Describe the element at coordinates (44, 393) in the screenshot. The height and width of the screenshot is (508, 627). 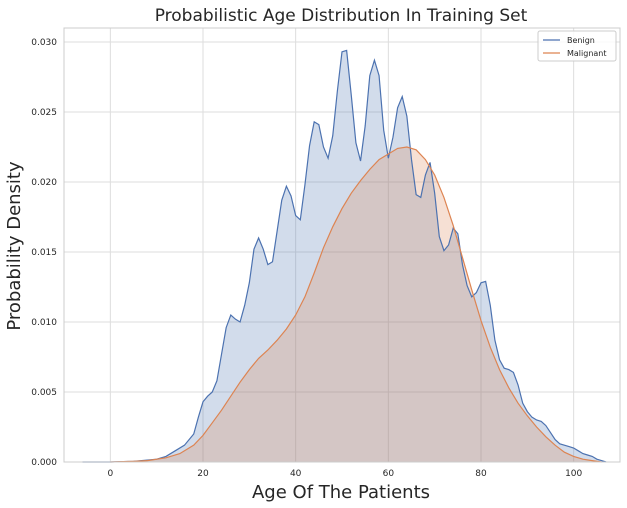
I see `y-tick-label: 0.005` at that location.